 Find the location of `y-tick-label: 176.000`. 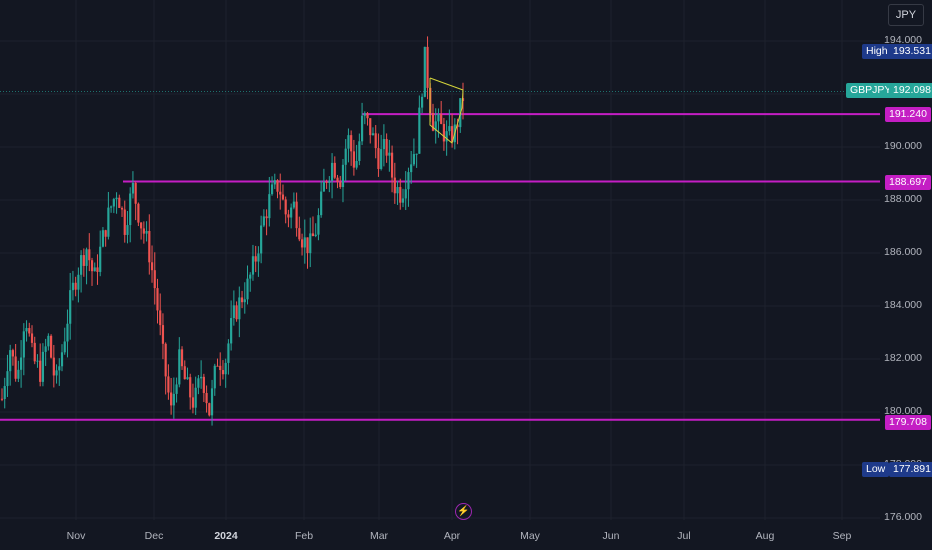

y-tick-label: 176.000 is located at coordinates (903, 517).